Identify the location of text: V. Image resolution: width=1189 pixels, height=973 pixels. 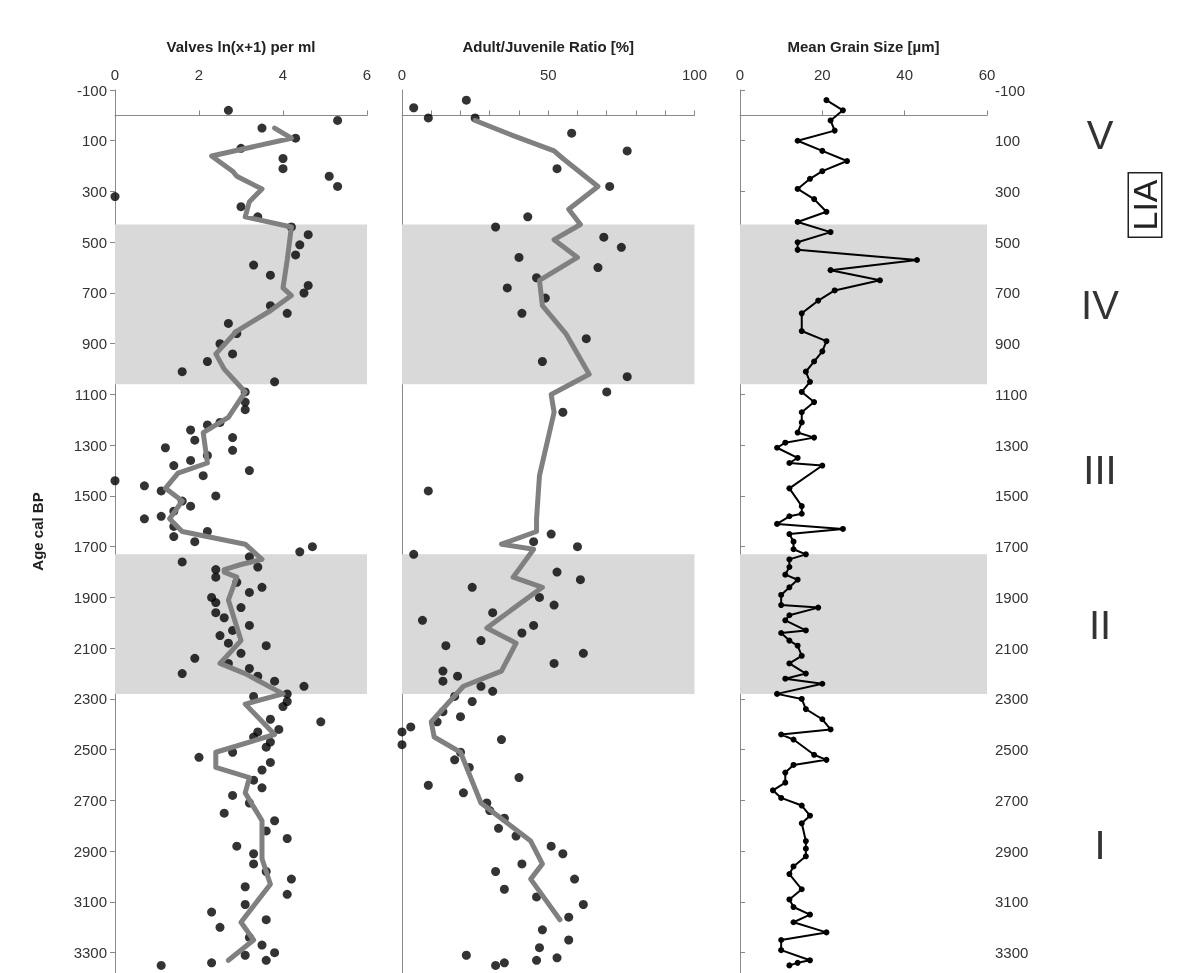
(1100, 135).